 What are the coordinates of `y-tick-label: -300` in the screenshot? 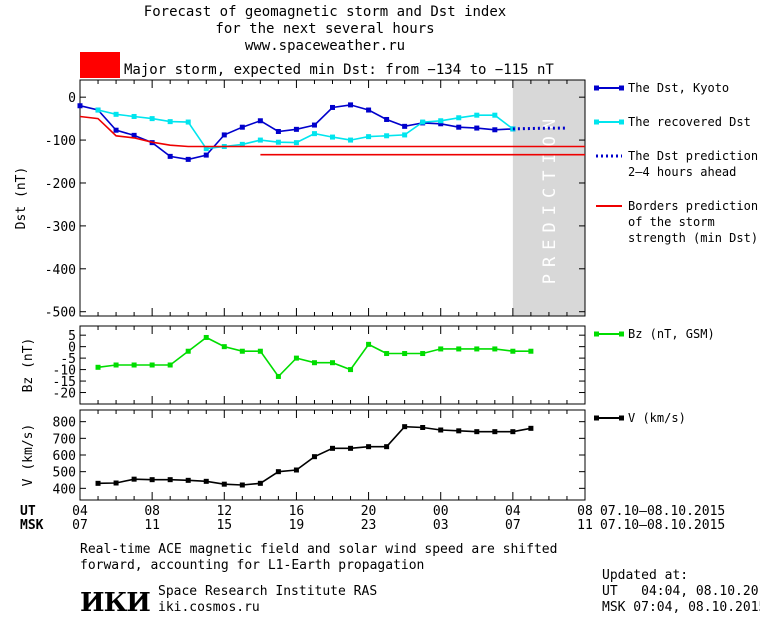 It's located at (60, 227).